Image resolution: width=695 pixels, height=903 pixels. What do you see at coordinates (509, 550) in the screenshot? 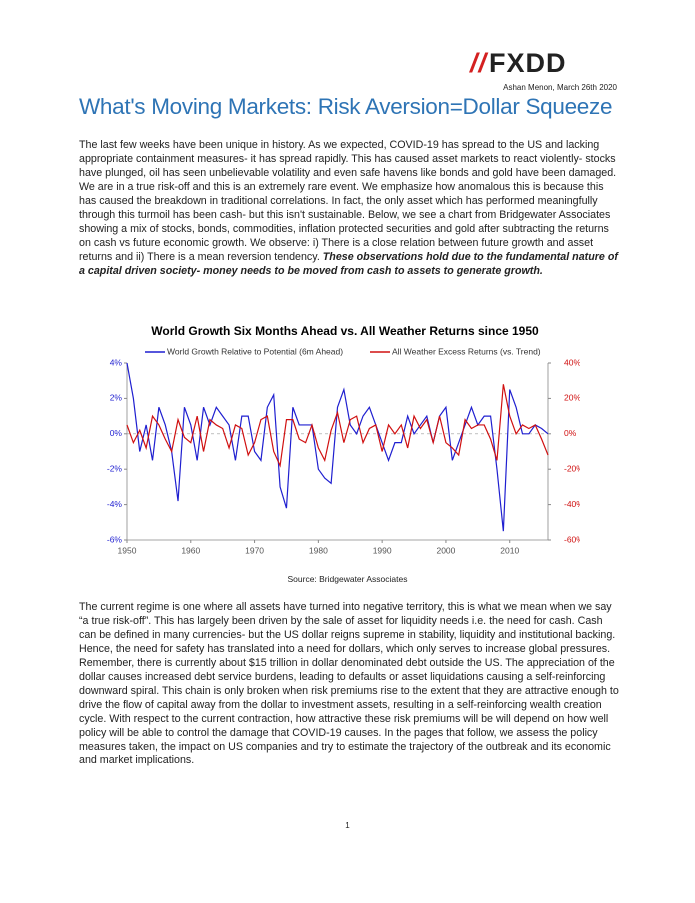
I see `x-tick-label: 2010` at bounding box center [509, 550].